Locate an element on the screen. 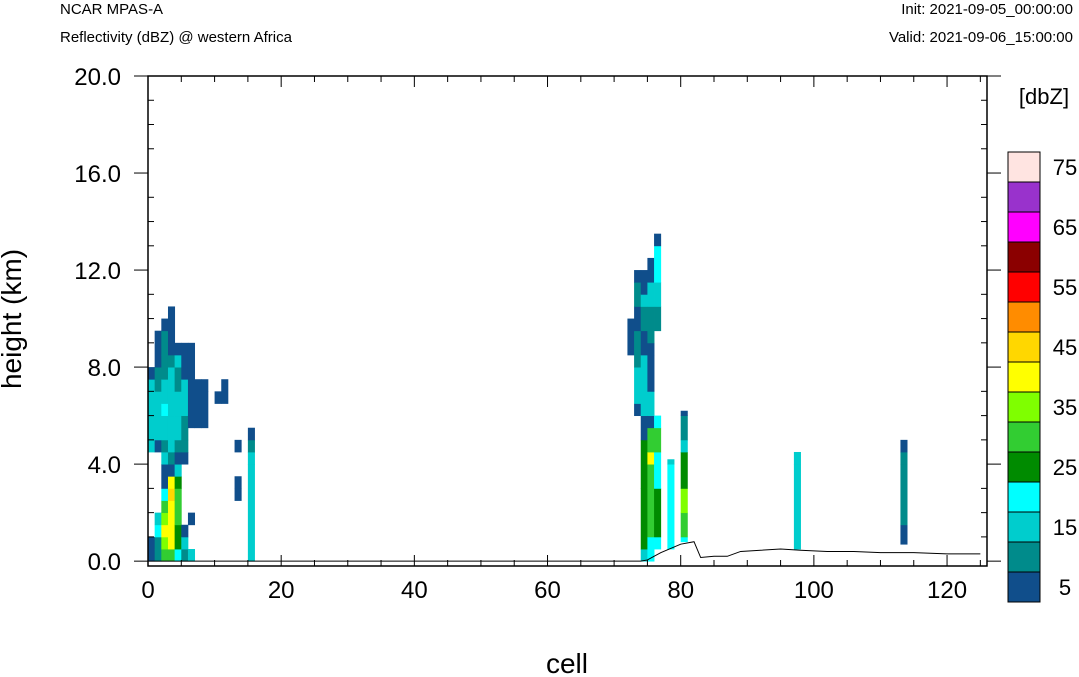 The width and height of the screenshot is (1079, 677). colorbar-label: 75 is located at coordinates (1065, 167).